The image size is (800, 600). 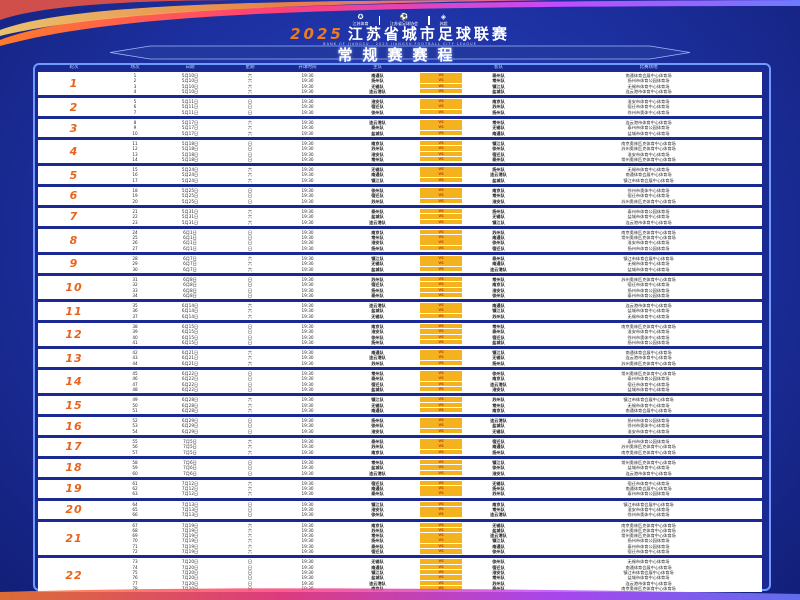 What do you see at coordinates (441, 68) in the screenshot?
I see `header-vs` at bounding box center [441, 68].